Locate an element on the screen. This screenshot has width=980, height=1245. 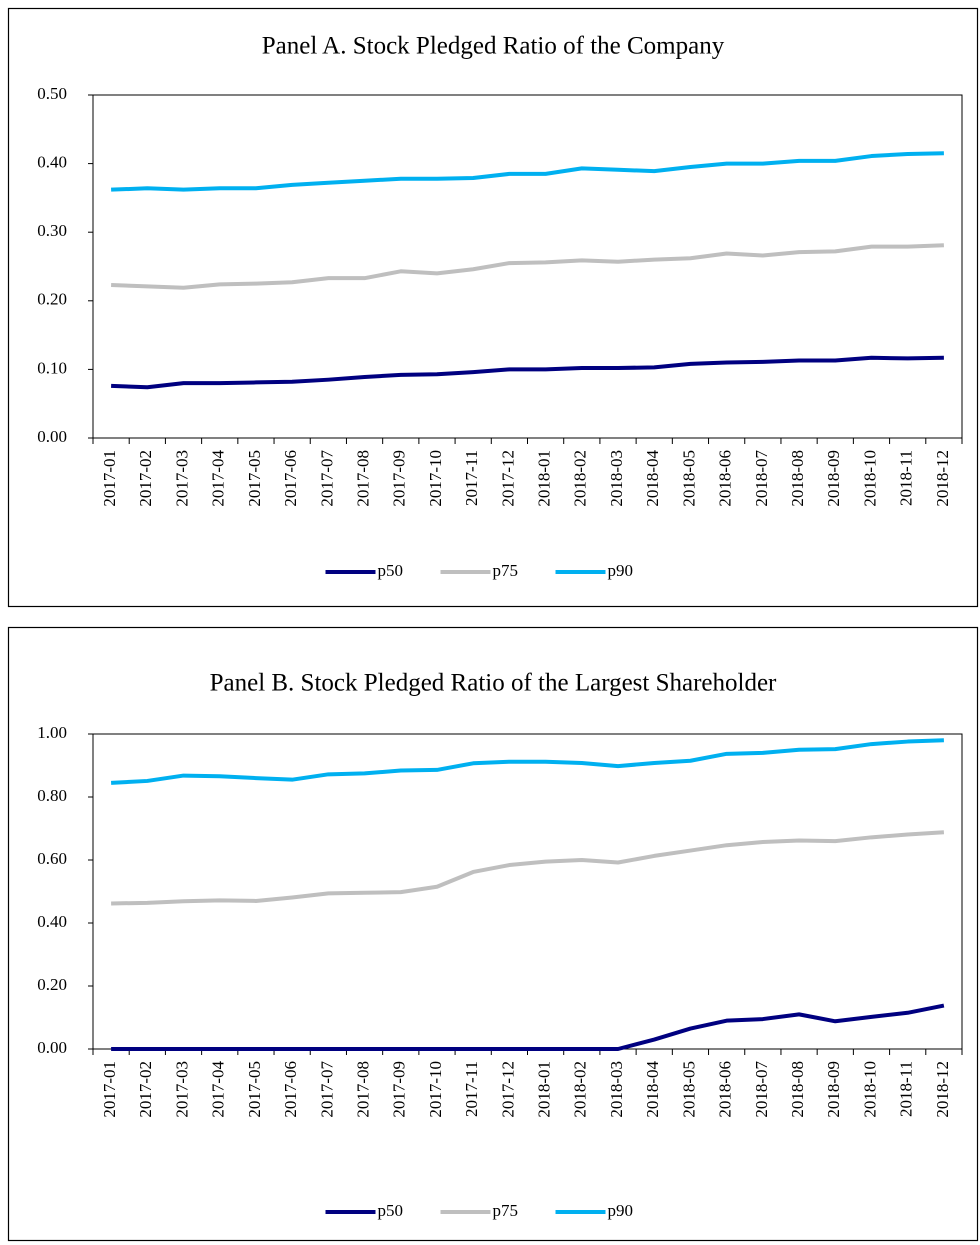
y-tick-label: 0.80 is located at coordinates (52, 795).